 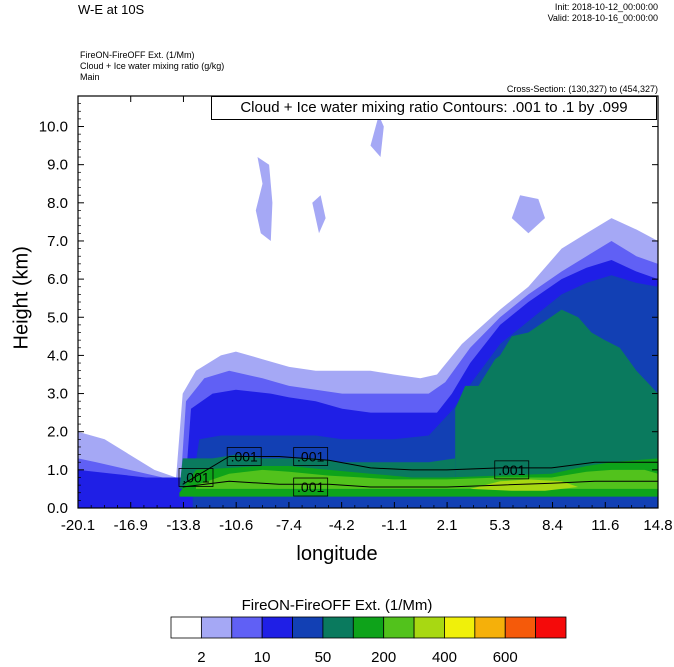 I want to click on variable-line-2: Cloud + Ice water mixing ratio (g/kg), so click(x=152, y=66).